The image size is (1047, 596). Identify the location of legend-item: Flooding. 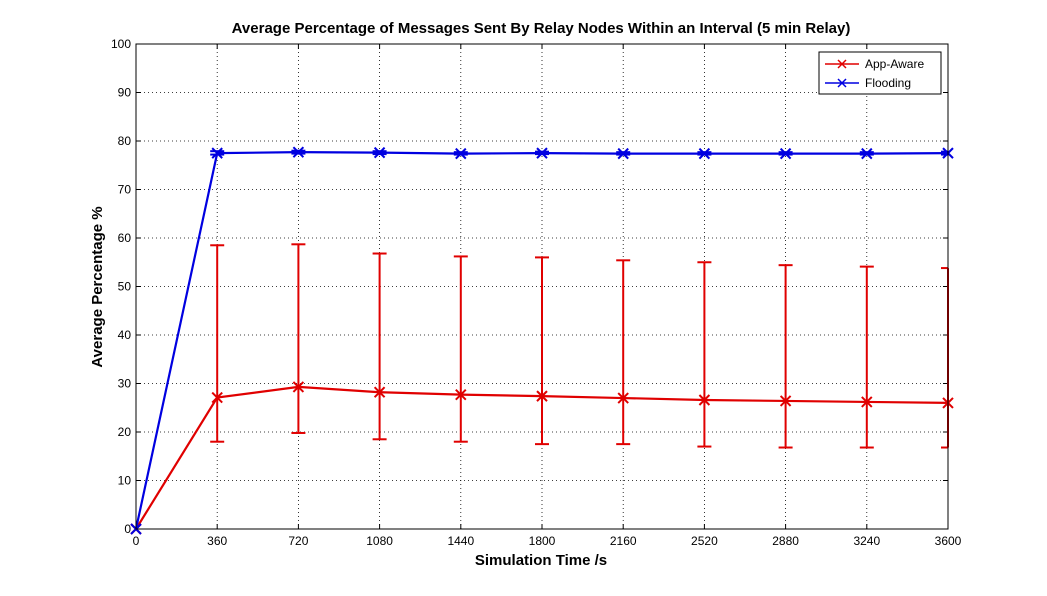
(868, 83).